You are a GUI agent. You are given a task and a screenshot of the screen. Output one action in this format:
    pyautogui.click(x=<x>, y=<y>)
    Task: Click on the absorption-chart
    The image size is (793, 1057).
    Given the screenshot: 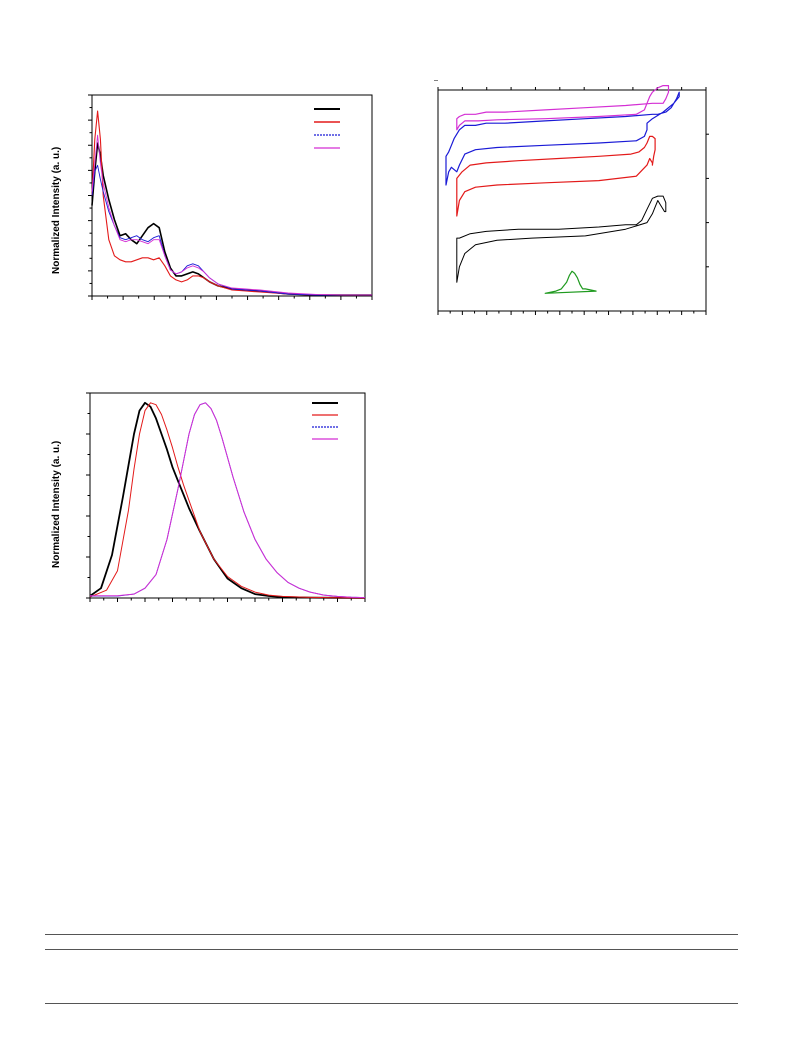 What is the action you would take?
    pyautogui.click(x=230, y=197)
    